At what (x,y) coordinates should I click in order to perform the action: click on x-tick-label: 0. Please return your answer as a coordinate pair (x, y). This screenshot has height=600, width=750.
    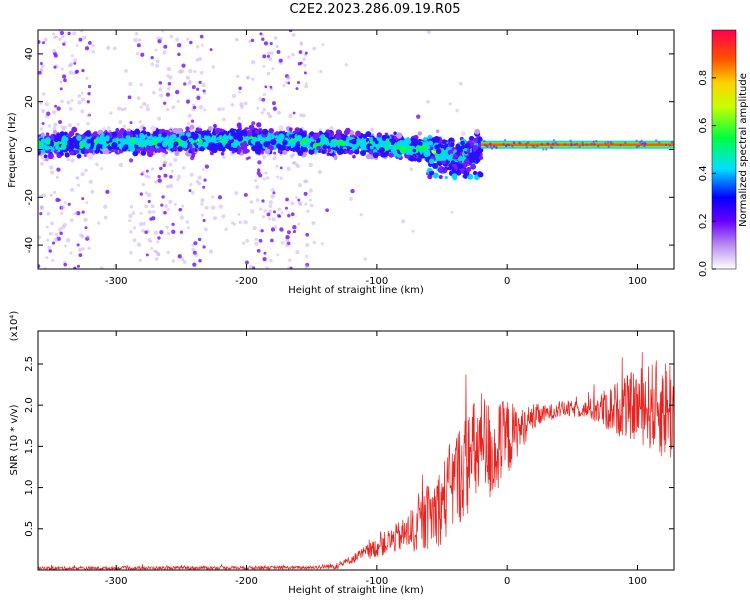
    Looking at the image, I should click on (507, 281).